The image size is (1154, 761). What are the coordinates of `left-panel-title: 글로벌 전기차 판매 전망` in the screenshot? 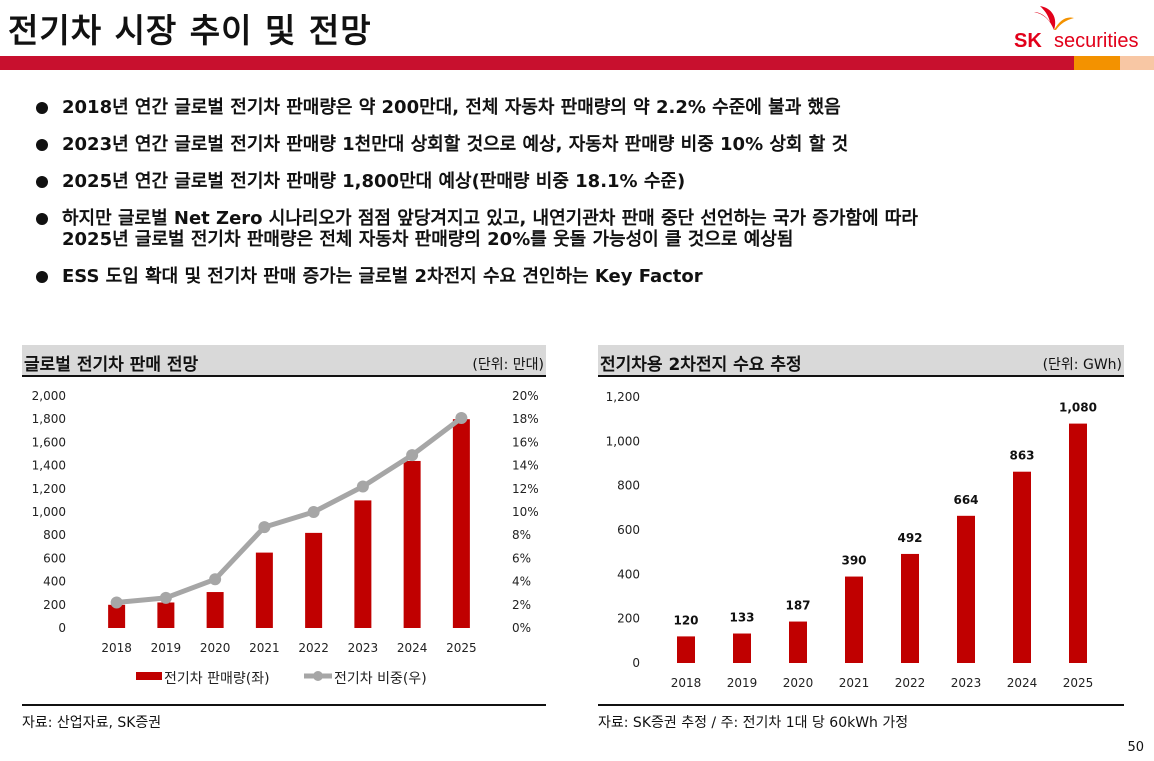 It's located at (111, 365).